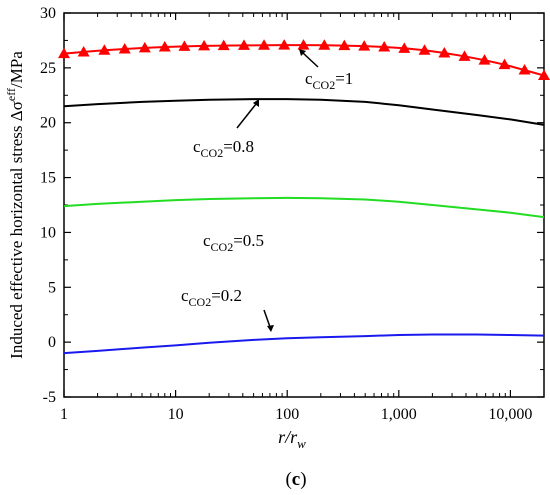 The image size is (550, 495). Describe the element at coordinates (302, 52) in the screenshot. I see `annotation-c1-arrowhead` at that location.